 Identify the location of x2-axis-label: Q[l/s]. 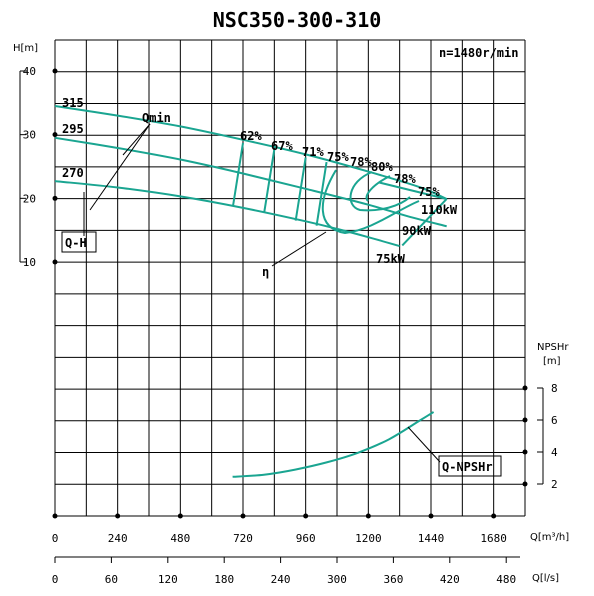
(545, 578).